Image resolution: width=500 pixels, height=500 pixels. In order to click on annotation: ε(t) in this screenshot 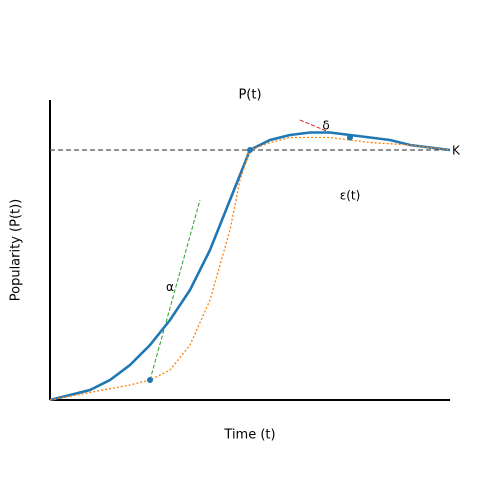, I will do `click(350, 196)`.